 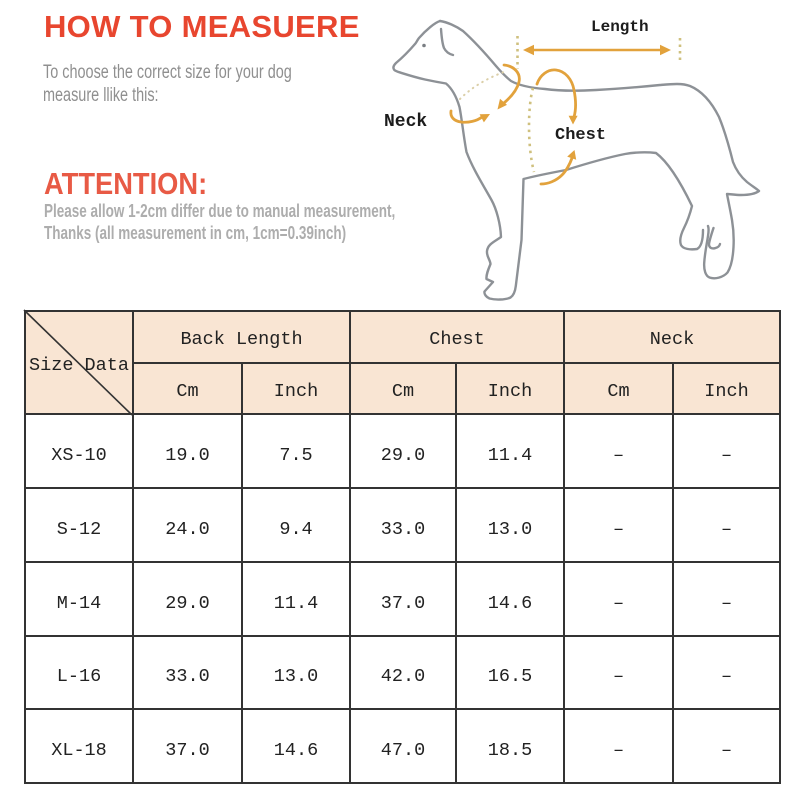 What do you see at coordinates (620, 27) in the screenshot?
I see `svg-text: Length` at bounding box center [620, 27].